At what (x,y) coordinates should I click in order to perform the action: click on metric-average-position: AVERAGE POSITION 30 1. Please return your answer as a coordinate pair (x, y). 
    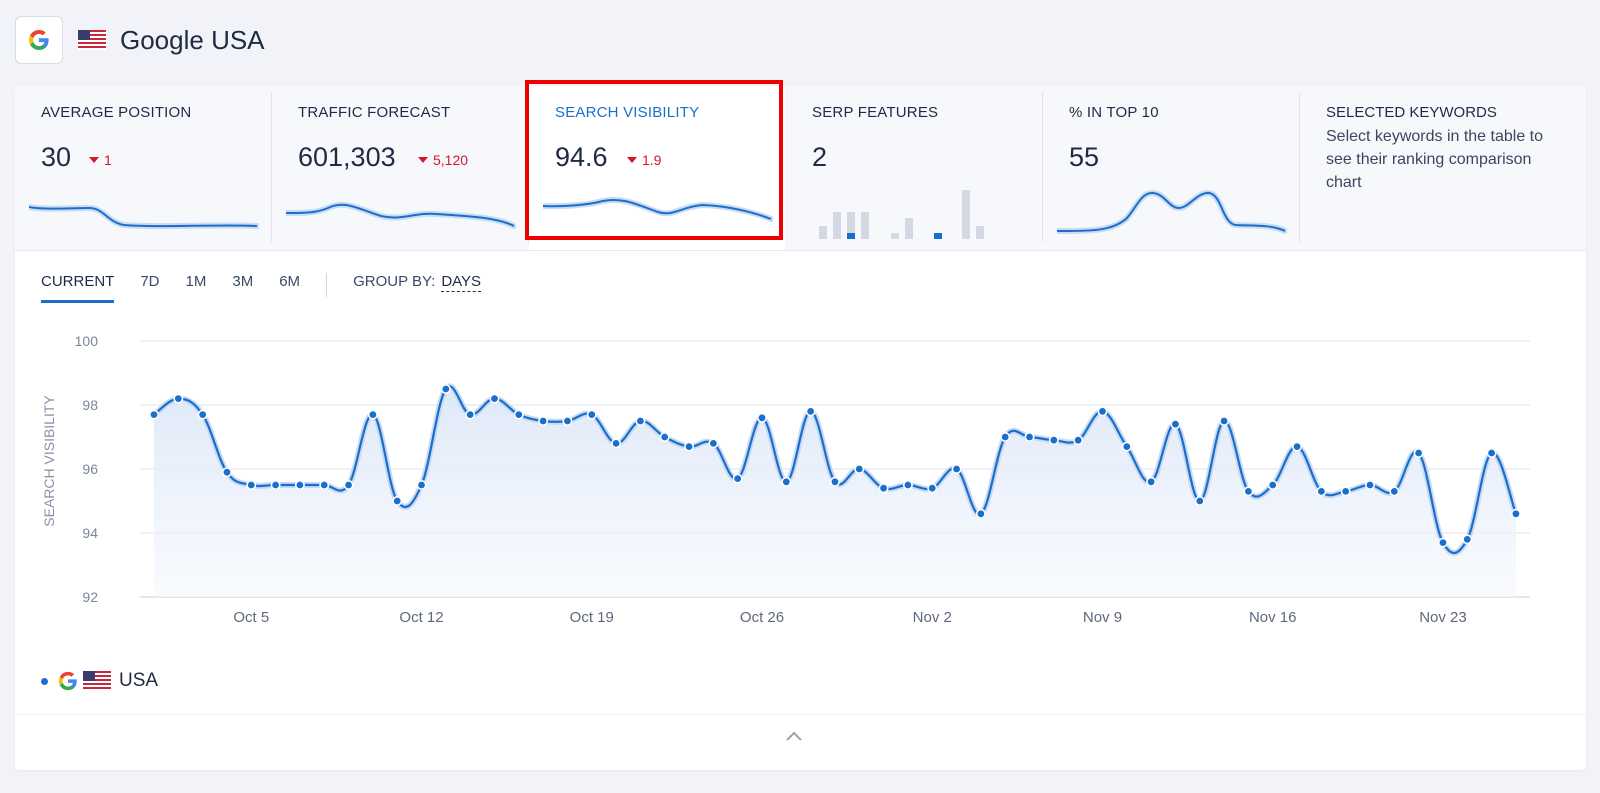
    Looking at the image, I should click on (143, 168).